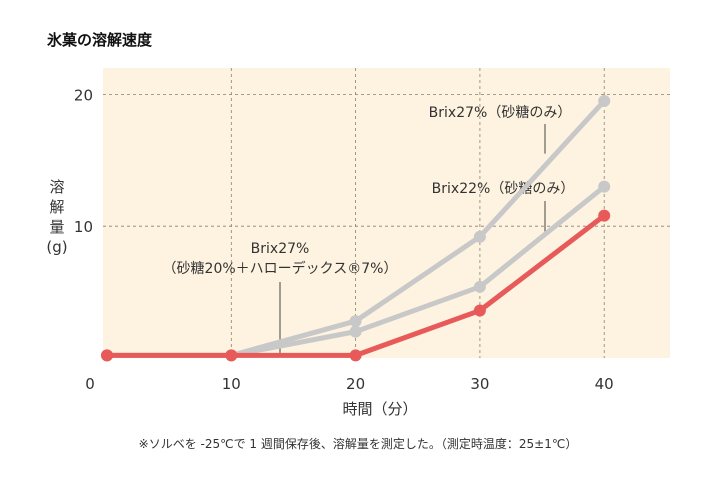 This screenshot has width=720, height=480. What do you see at coordinates (379, 409) in the screenshot?
I see `x-axis-label: 時間（分）` at bounding box center [379, 409].